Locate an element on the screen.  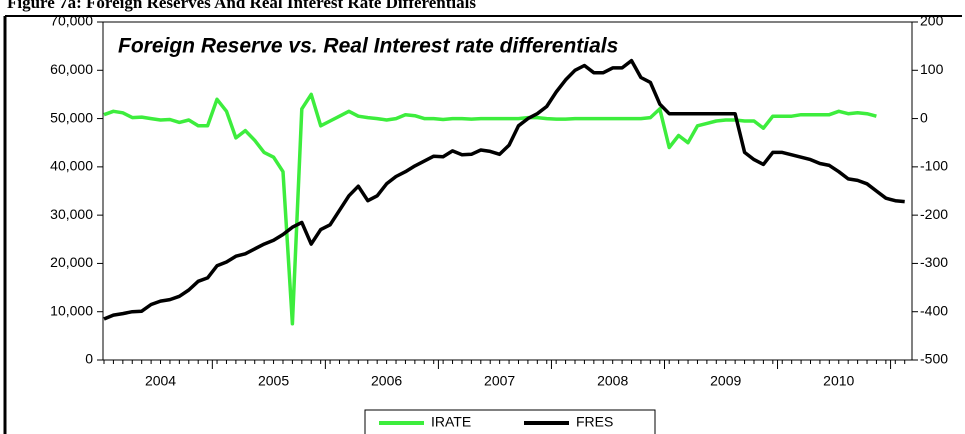
y-tick-label: 10,000 is located at coordinates (71, 310).